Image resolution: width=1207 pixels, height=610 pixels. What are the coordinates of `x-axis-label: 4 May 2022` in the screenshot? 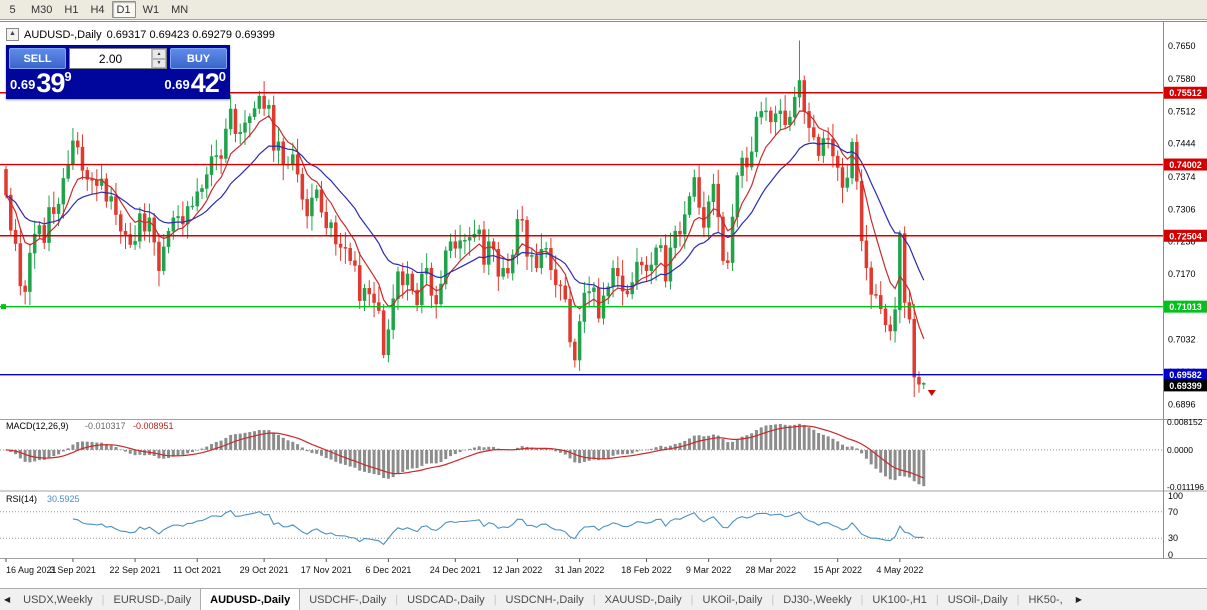 It's located at (899, 570).